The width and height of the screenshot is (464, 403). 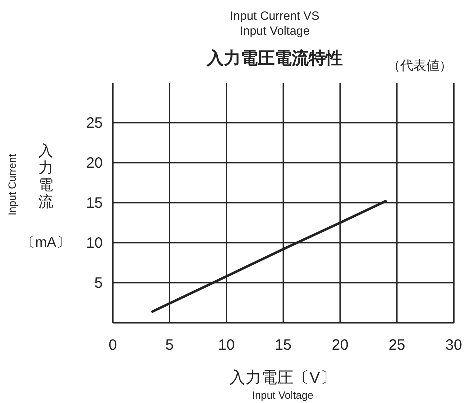 What do you see at coordinates (94, 163) in the screenshot?
I see `y-tick-label: 20` at bounding box center [94, 163].